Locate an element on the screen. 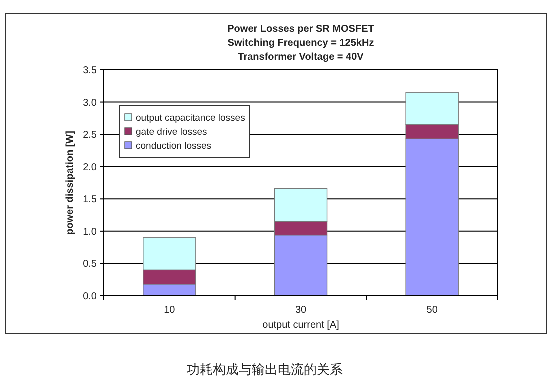 The image size is (559, 388). chart-title: Power Losses per SR MOSFET is located at coordinates (301, 29).